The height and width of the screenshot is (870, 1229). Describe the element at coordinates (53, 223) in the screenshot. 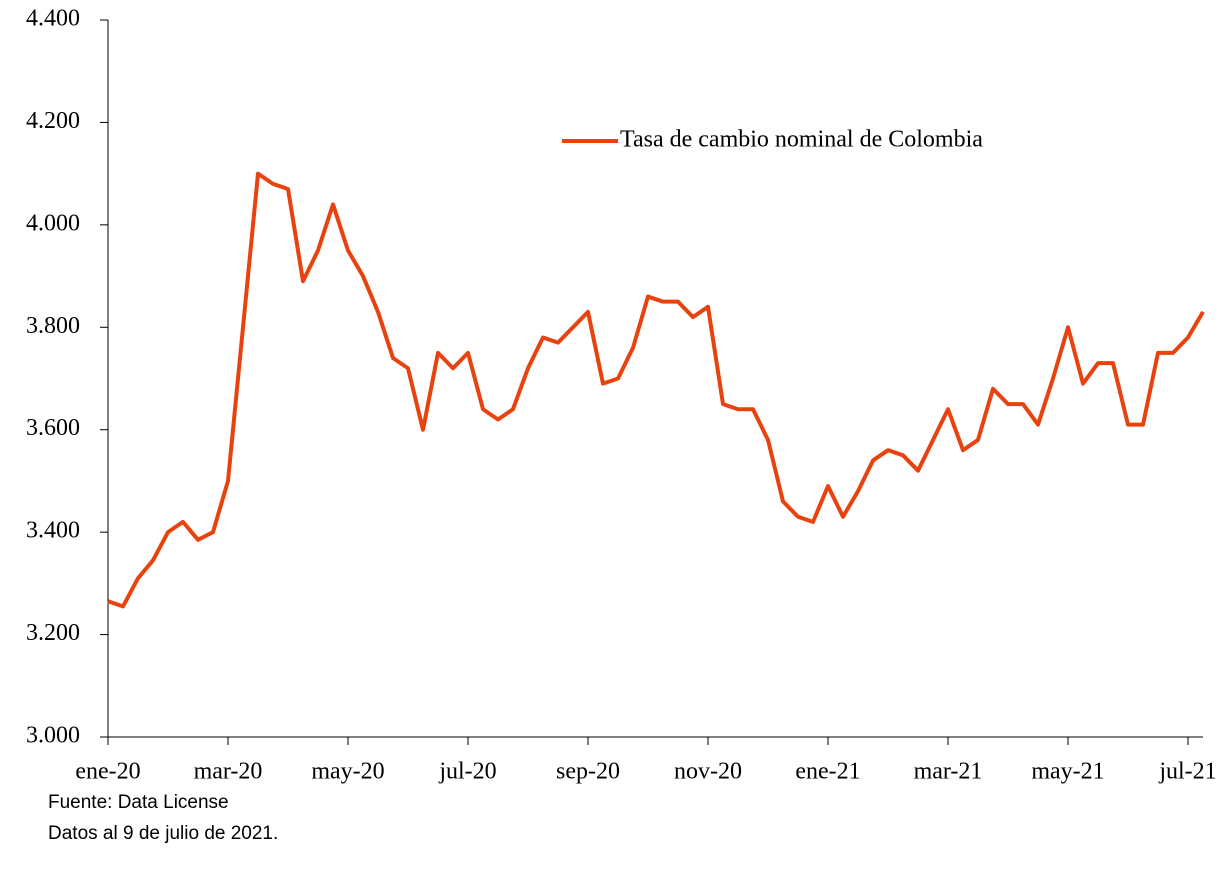

I see `y-tick-label: 4.000` at that location.